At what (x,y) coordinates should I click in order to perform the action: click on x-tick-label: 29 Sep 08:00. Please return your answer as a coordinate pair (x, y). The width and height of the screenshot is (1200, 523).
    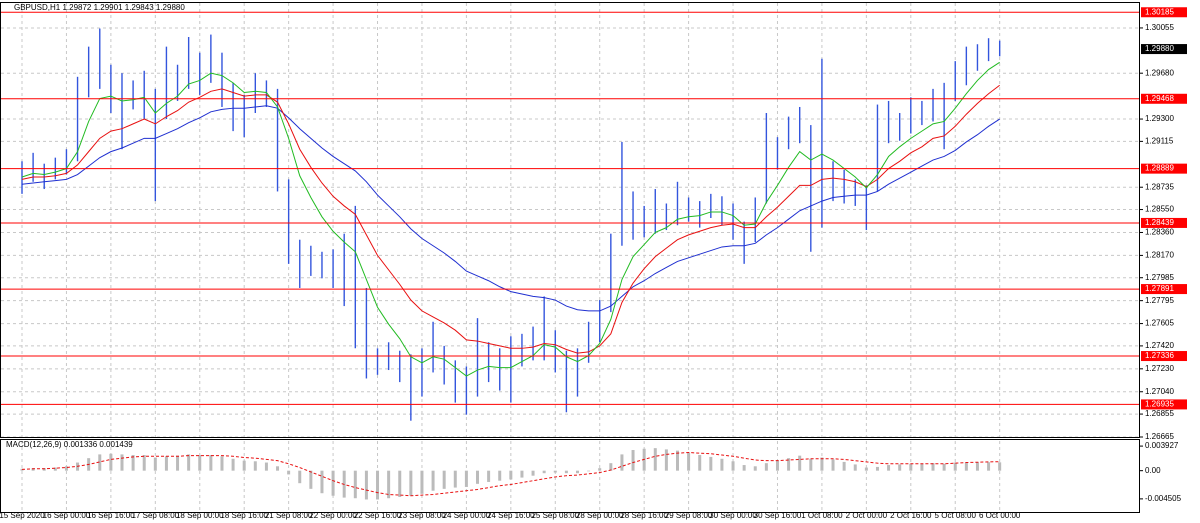
    Looking at the image, I should click on (689, 515).